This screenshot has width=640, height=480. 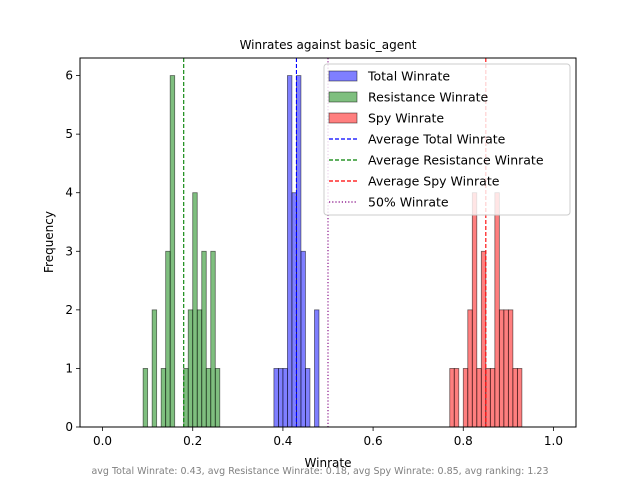 What do you see at coordinates (69, 427) in the screenshot?
I see `y-tick-label: 0` at bounding box center [69, 427].